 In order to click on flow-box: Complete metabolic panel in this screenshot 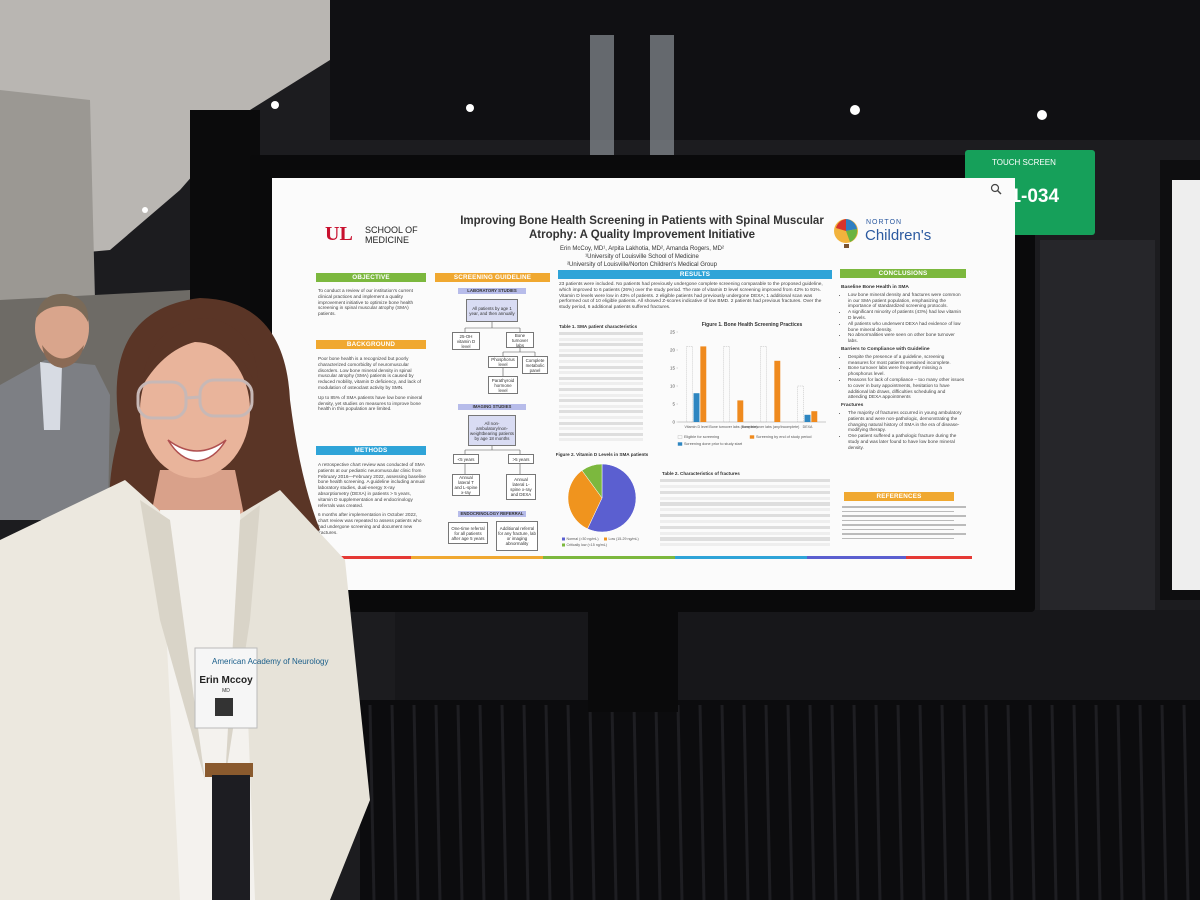, I will do `click(535, 365)`.